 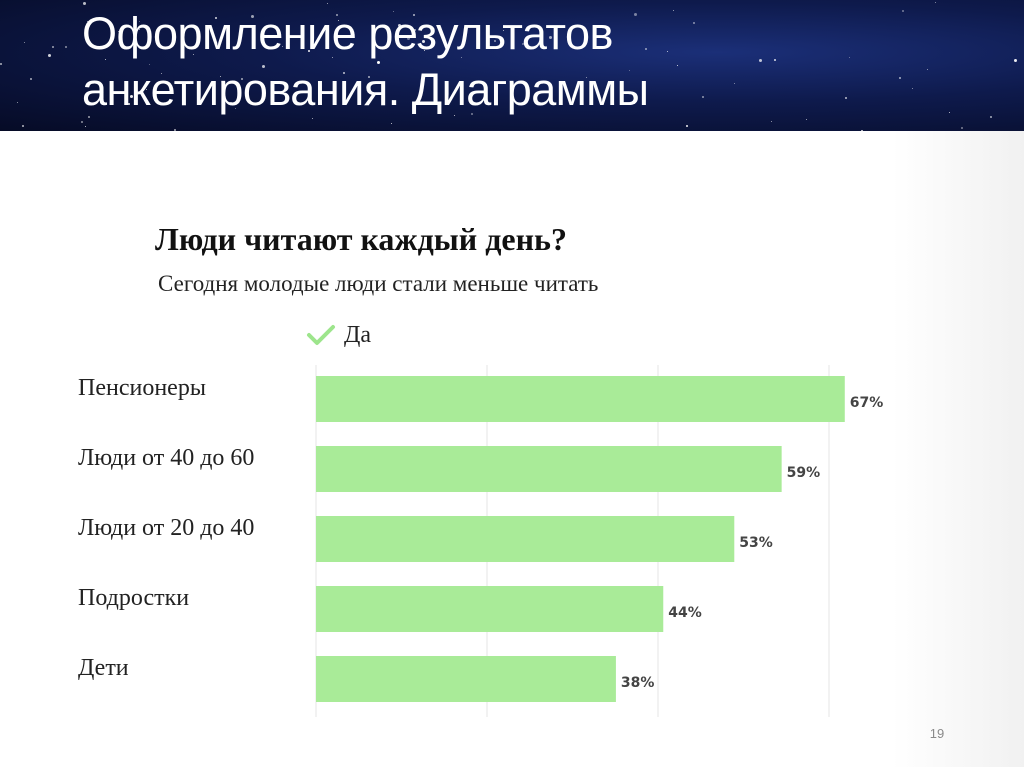 What do you see at coordinates (166, 528) in the screenshot?
I see `category-label: Люди от 20 до 40` at bounding box center [166, 528].